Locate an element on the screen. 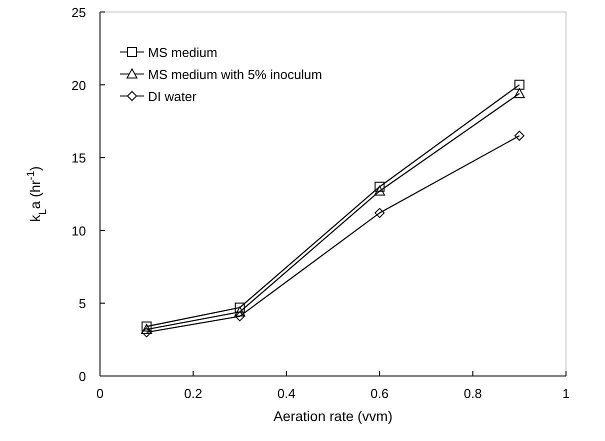 This screenshot has height=441, width=605. y-tick-label: 10 is located at coordinates (79, 230).